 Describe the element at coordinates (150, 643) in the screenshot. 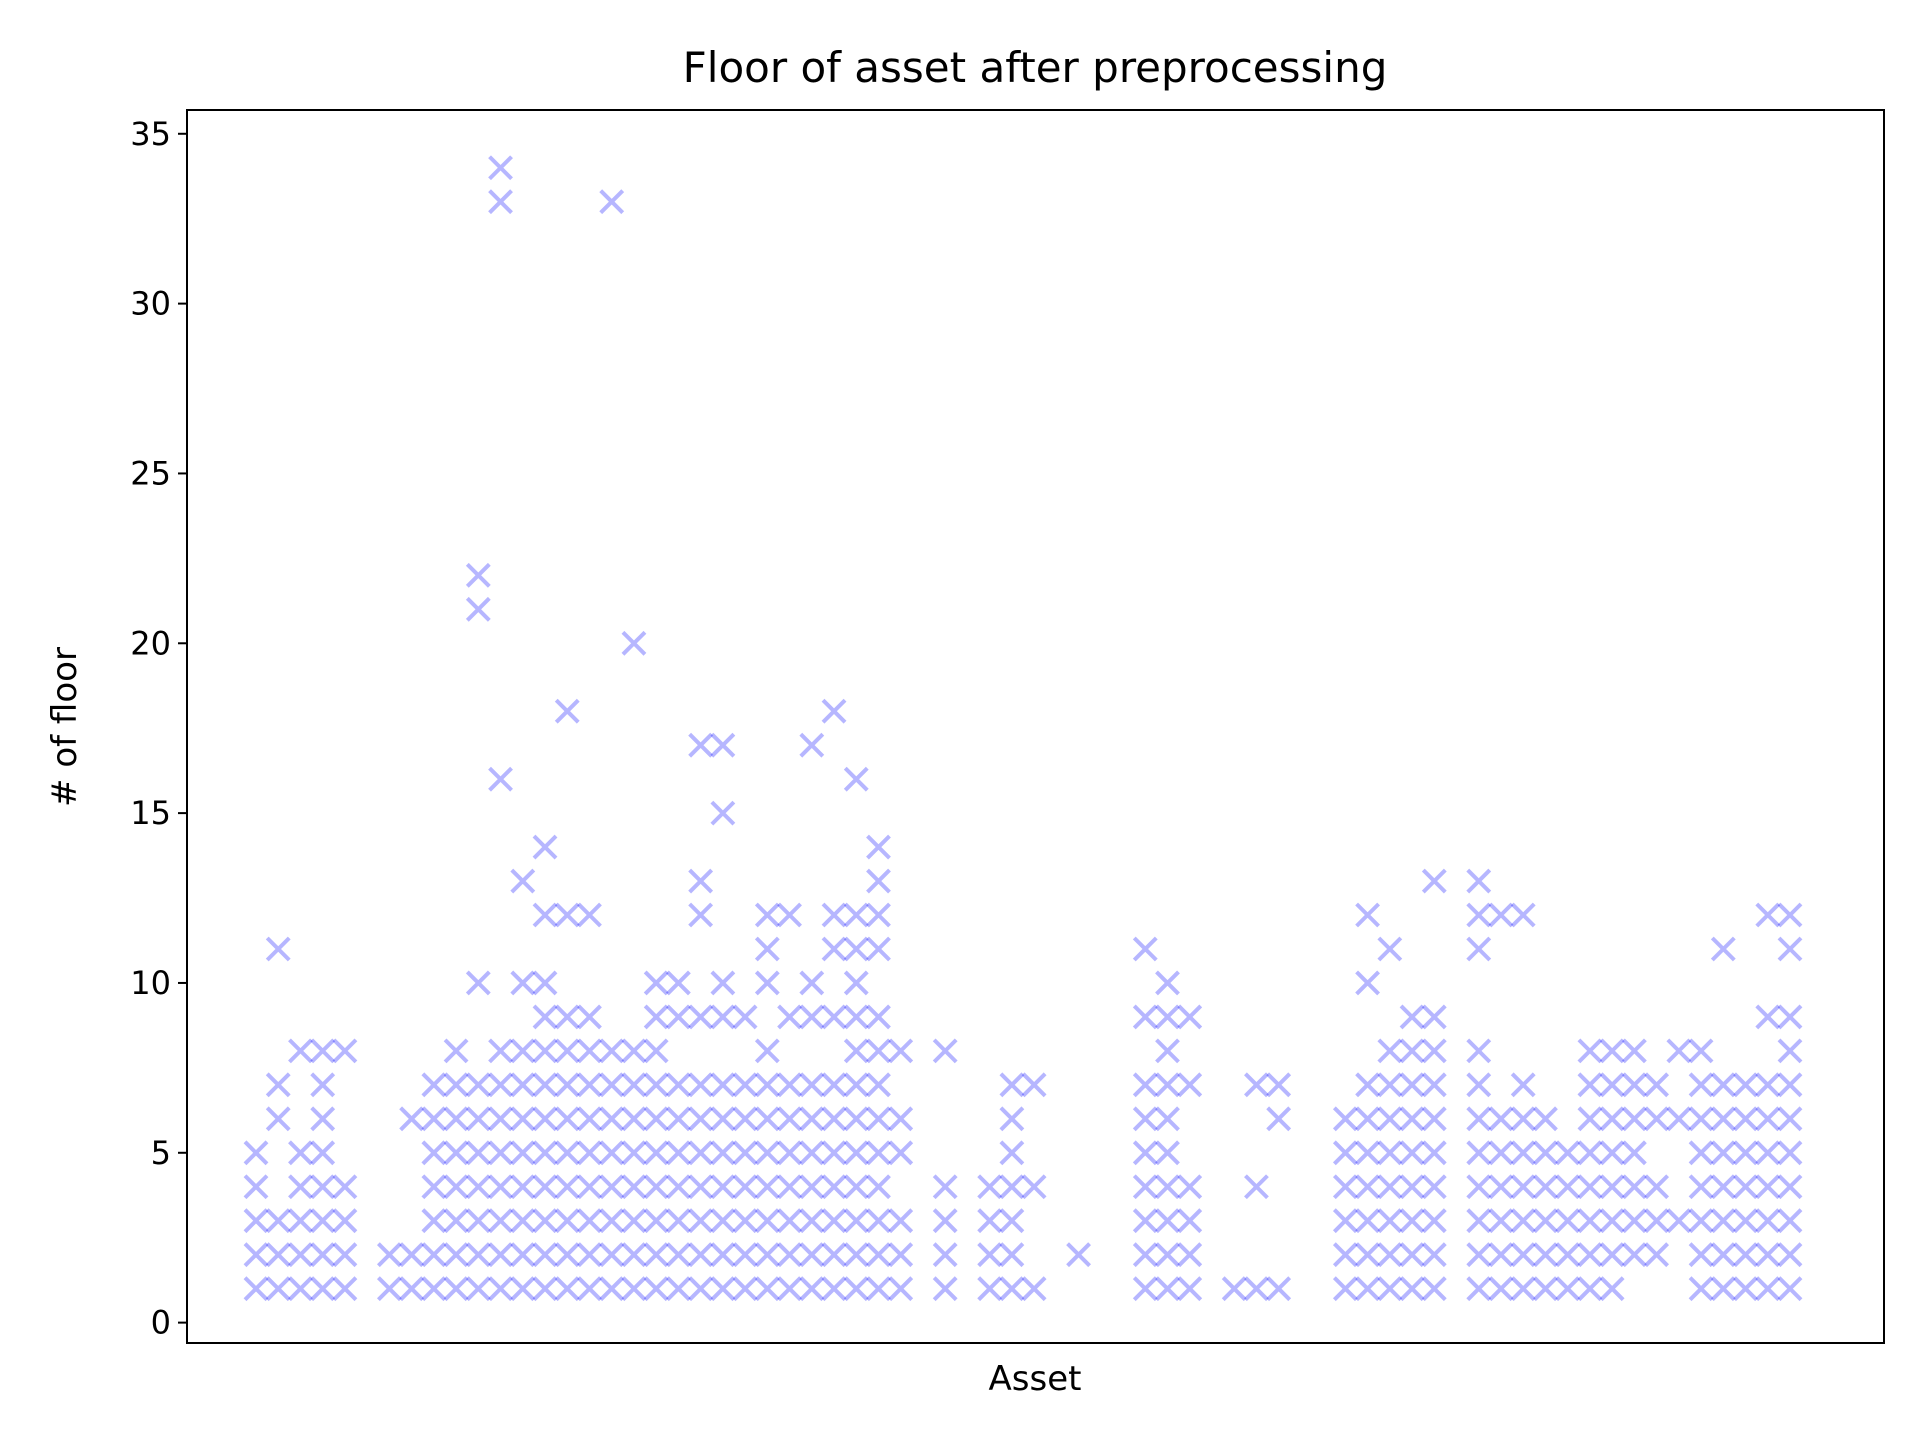

I see `y-tick-label: 20` at that location.